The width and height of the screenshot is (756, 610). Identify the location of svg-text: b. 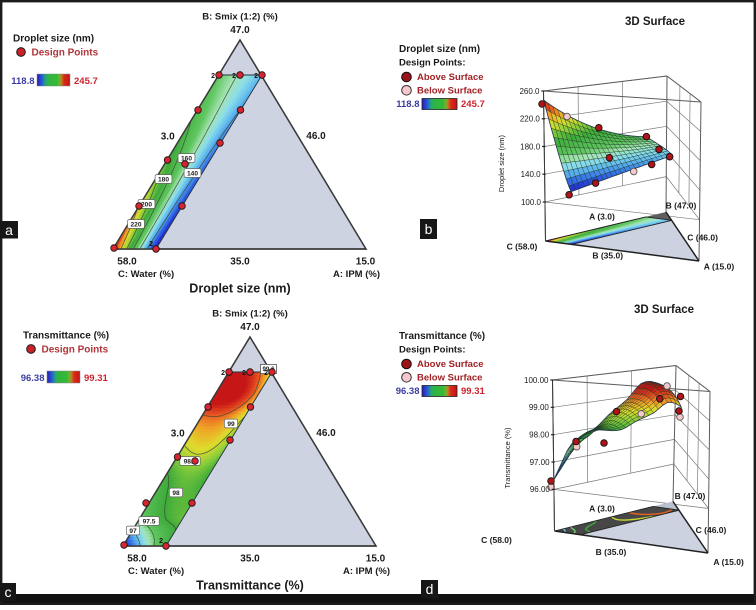
(429, 229).